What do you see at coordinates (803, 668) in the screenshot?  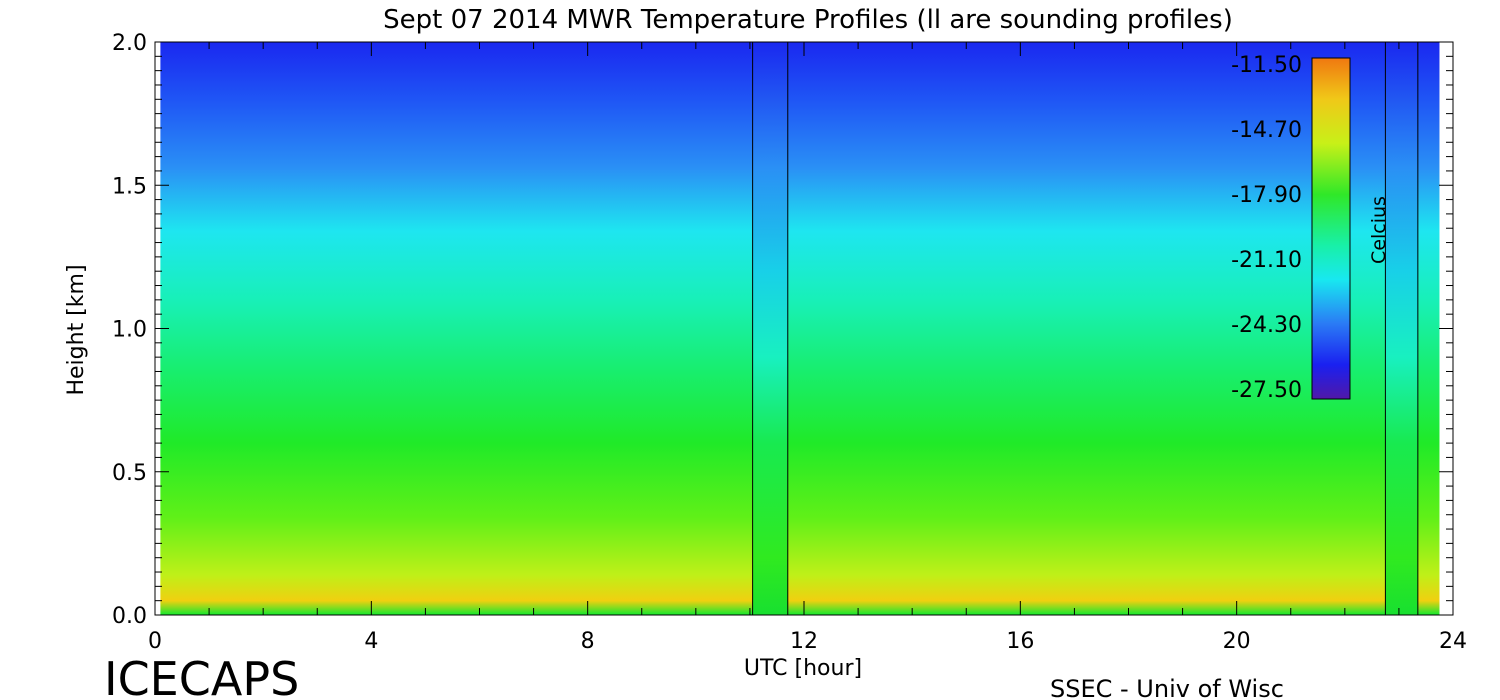 I see `x-axis-label: UTC [hour]` at bounding box center [803, 668].